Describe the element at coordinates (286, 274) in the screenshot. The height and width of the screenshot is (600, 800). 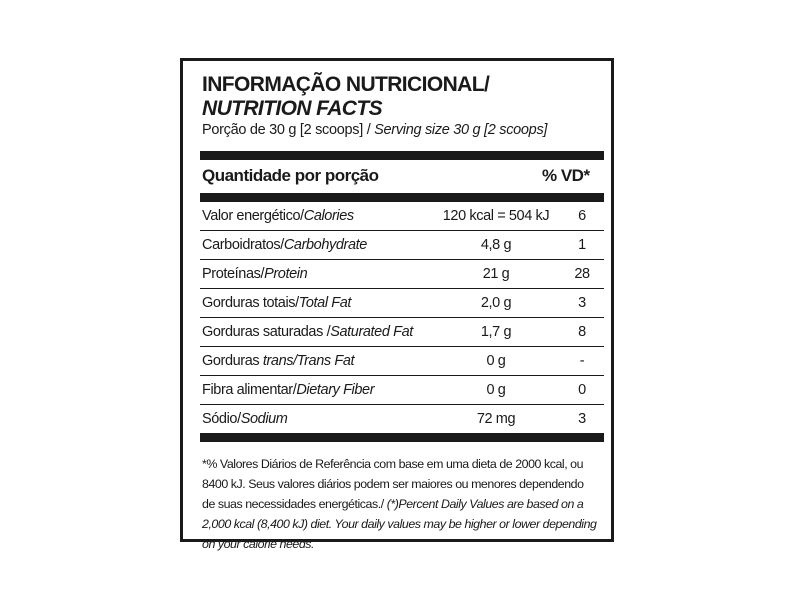
I see `nutrient-name-english: Protein` at that location.